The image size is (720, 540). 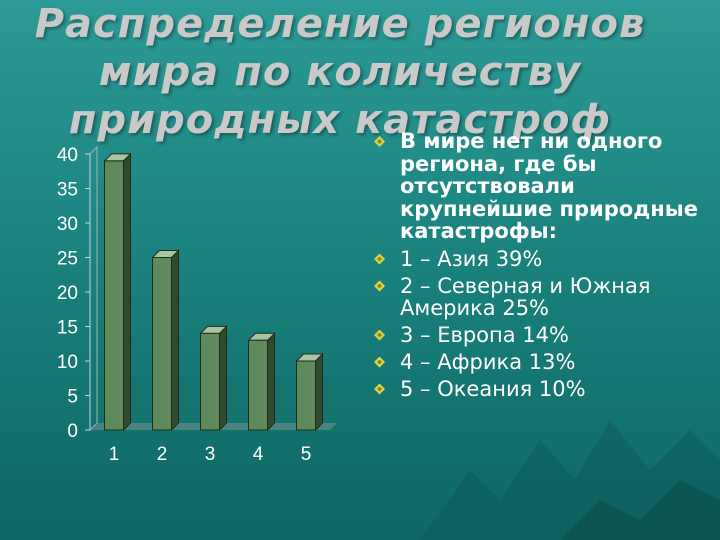 What do you see at coordinates (306, 454) in the screenshot?
I see `x-category-label: 5` at bounding box center [306, 454].